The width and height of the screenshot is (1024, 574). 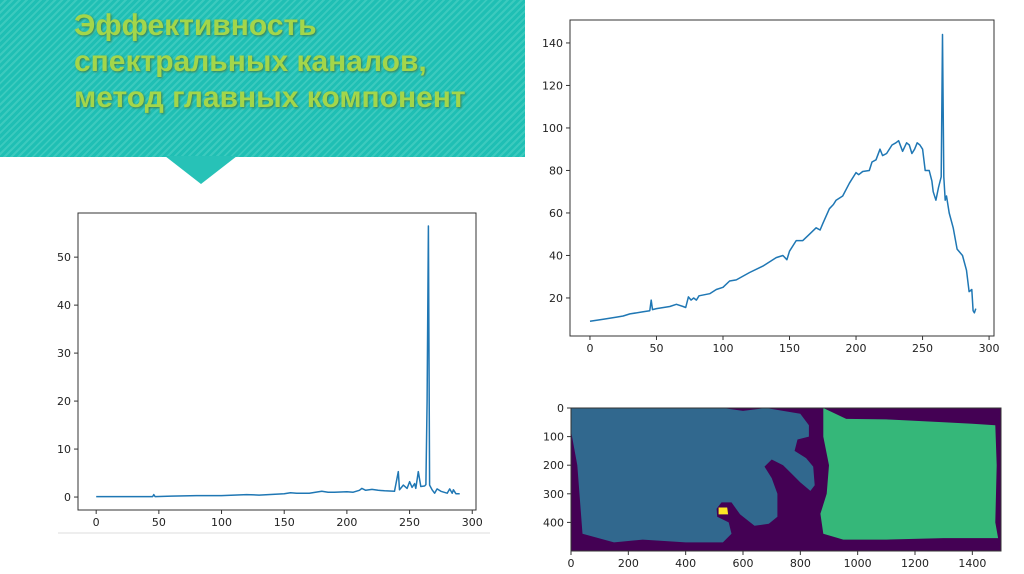 I want to click on x-tick-label: 1200, so click(x=915, y=563).